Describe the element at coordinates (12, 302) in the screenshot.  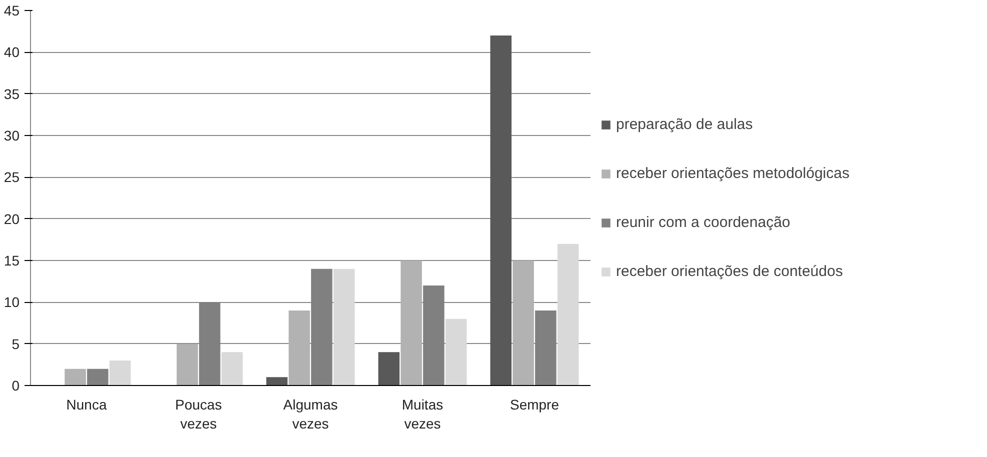
I see `y-tick-label: 10` at that location.